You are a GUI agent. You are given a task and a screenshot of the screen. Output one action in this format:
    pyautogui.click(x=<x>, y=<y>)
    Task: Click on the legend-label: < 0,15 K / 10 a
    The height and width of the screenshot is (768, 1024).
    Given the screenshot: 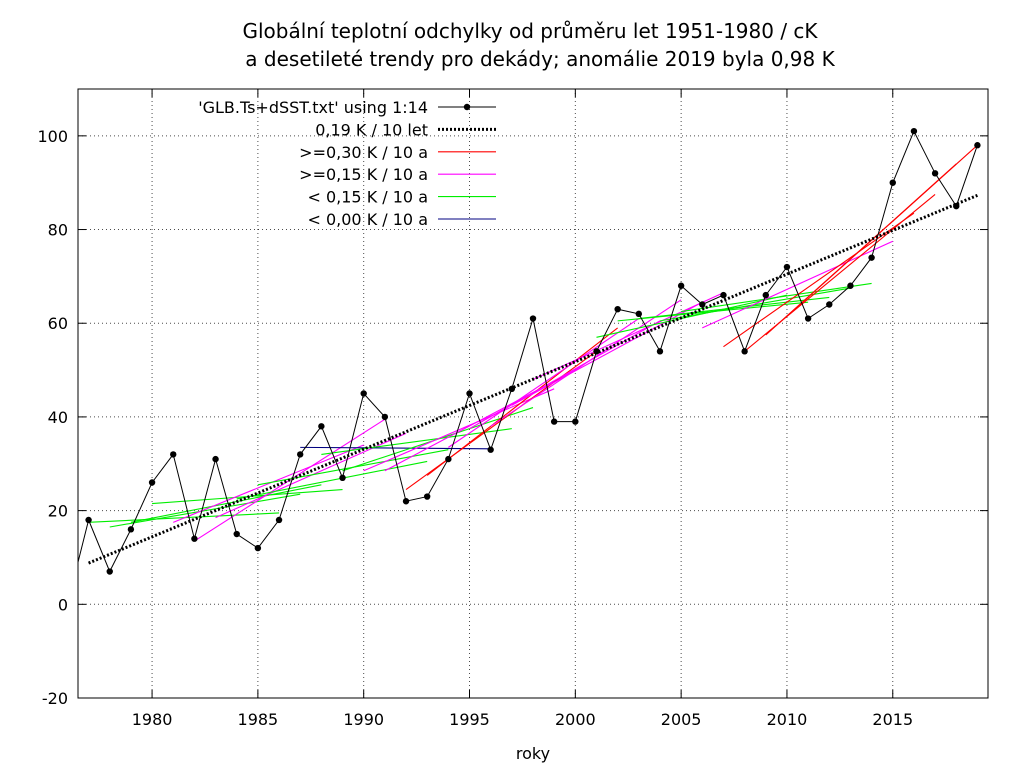 What is the action you would take?
    pyautogui.click(x=367, y=197)
    